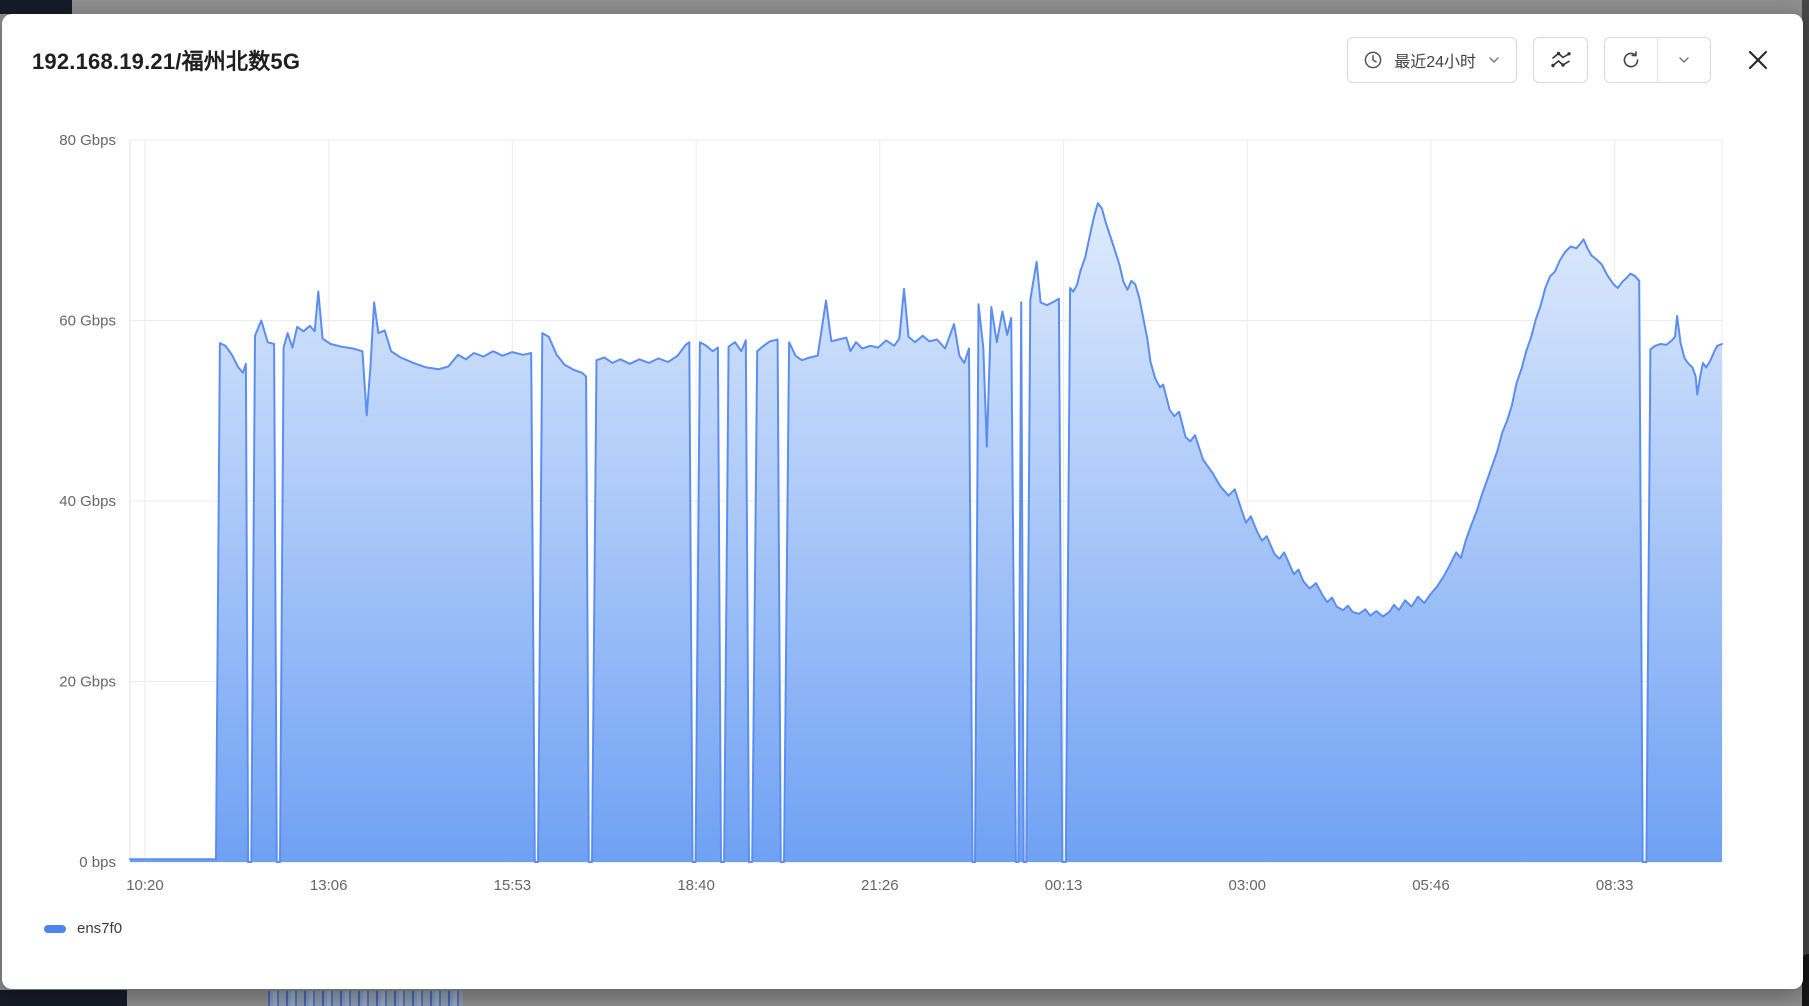 This screenshot has height=1006, width=1809. Describe the element at coordinates (166, 61) in the screenshot. I see `page-title: 192.168.19.21/福州北数5G` at that location.